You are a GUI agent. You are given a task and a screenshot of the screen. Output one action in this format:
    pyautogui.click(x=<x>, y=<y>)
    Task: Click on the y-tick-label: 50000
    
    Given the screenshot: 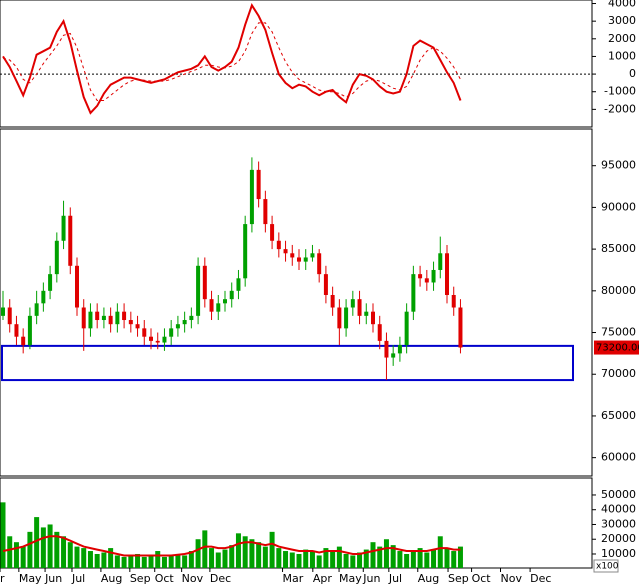 What is the action you would take?
    pyautogui.click(x=618, y=494)
    